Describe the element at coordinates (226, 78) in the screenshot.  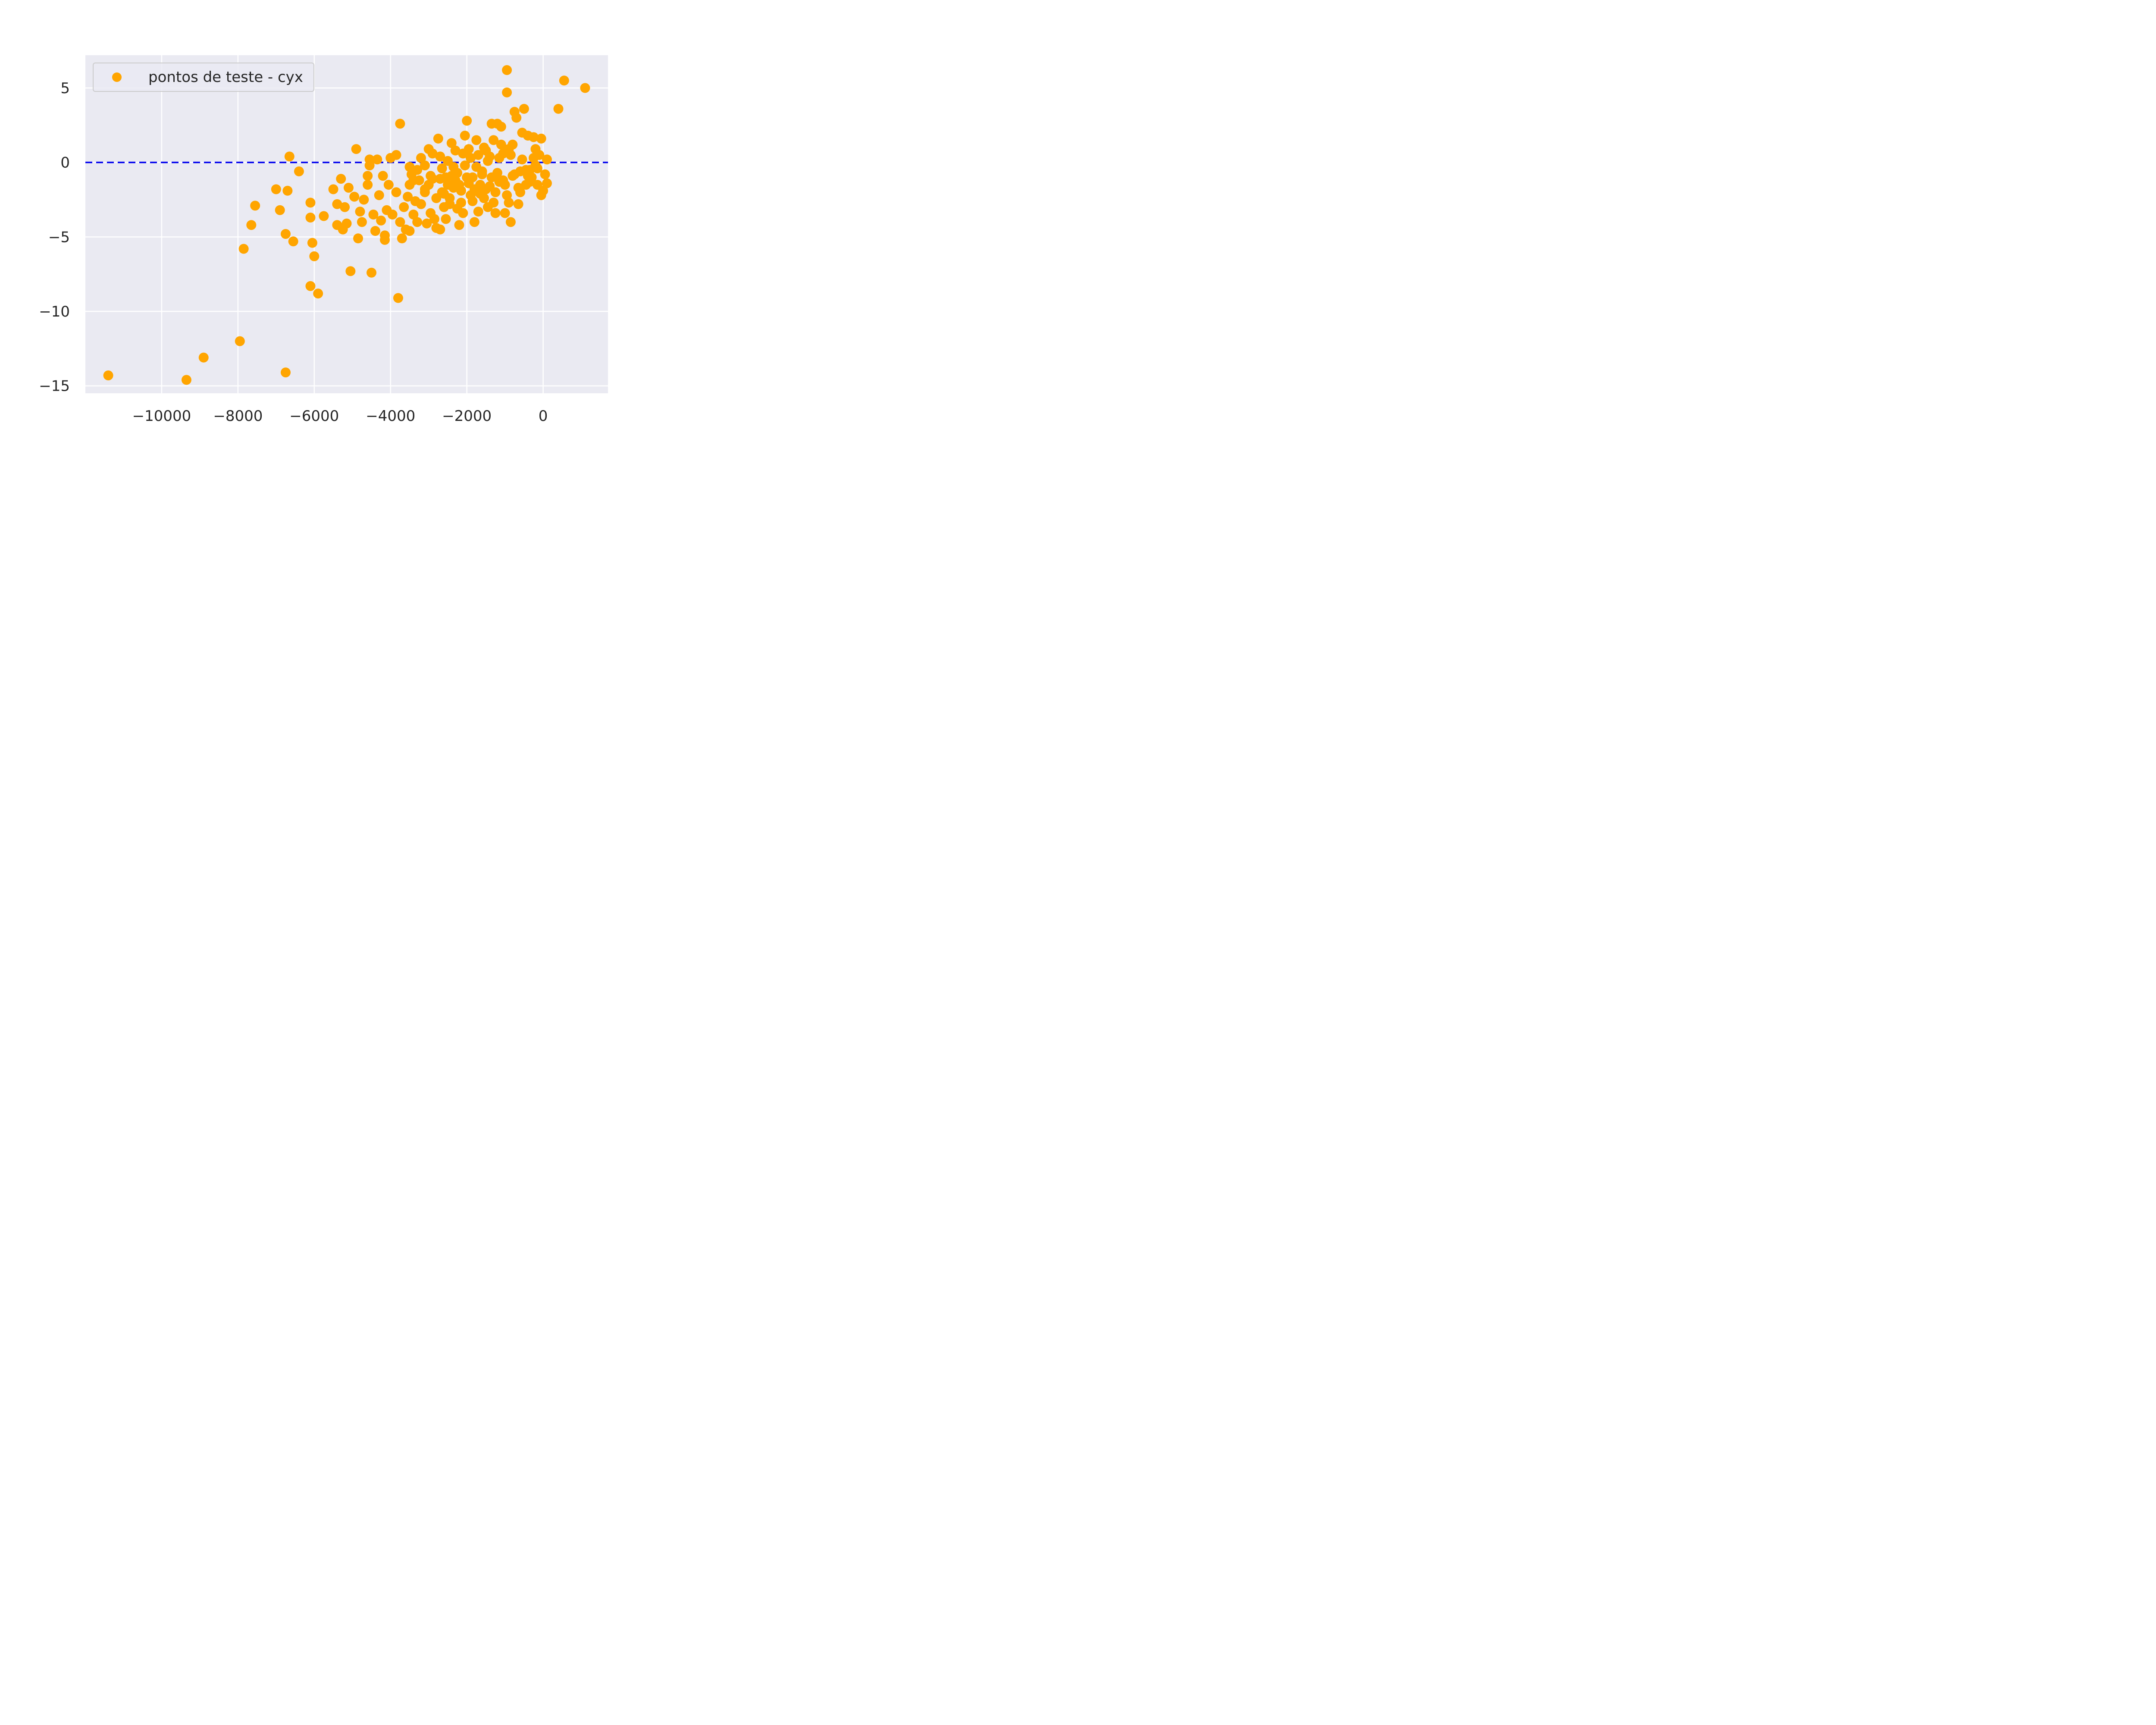
I see `legend-label: pontos de teste - cyx` at that location.